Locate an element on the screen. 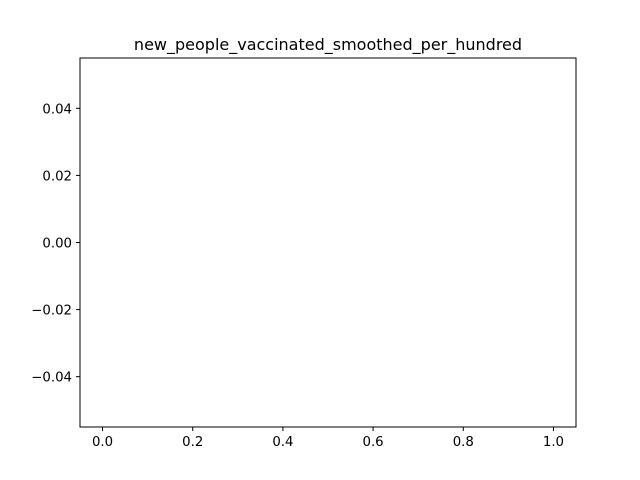  y-tick-label: 0.04 is located at coordinates (57, 109).